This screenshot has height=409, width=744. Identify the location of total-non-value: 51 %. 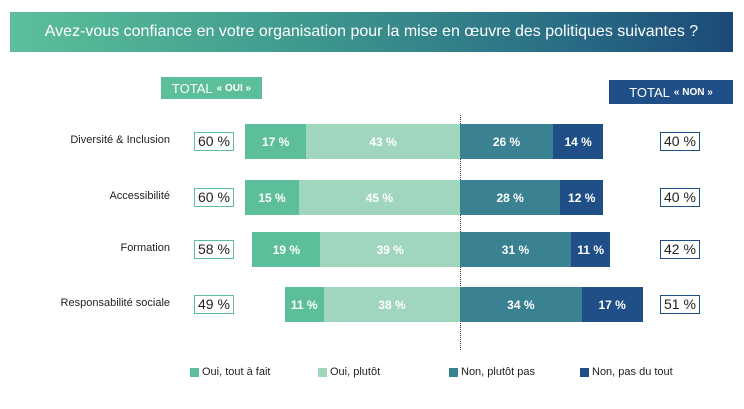
(680, 304).